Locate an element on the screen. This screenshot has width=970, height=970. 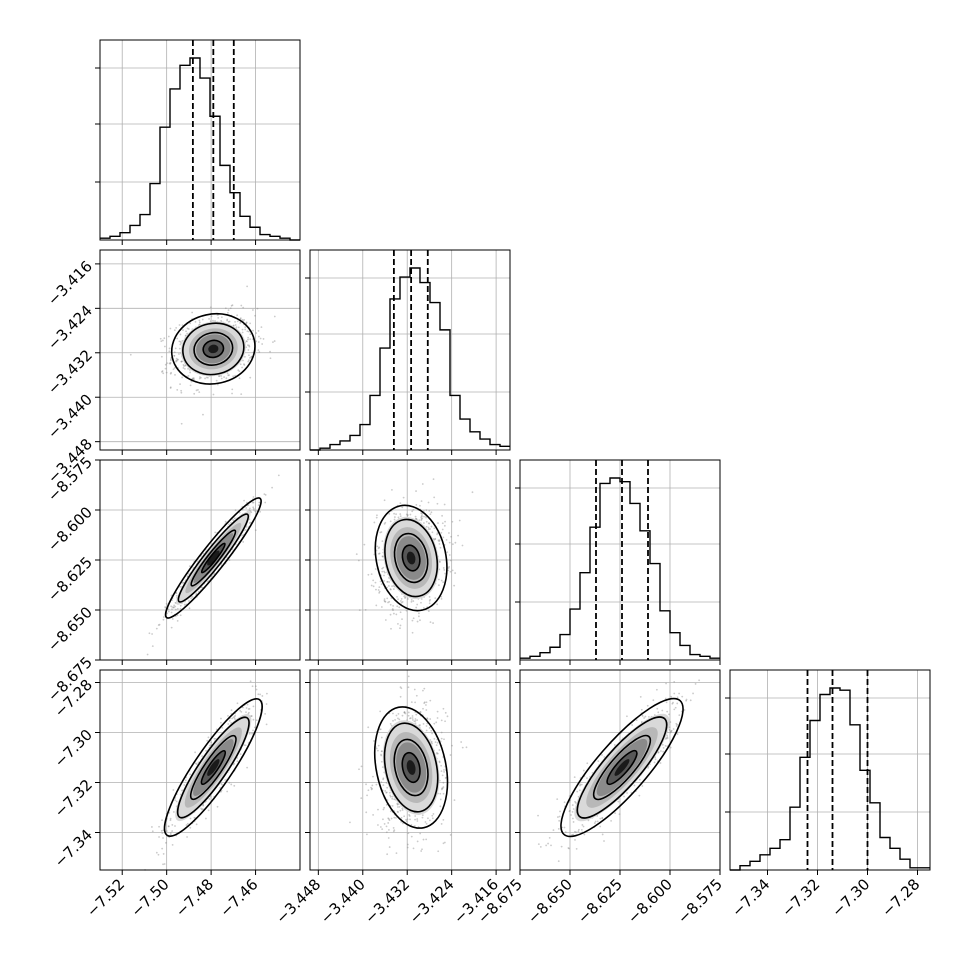
density-level is located at coordinates (213, 349).